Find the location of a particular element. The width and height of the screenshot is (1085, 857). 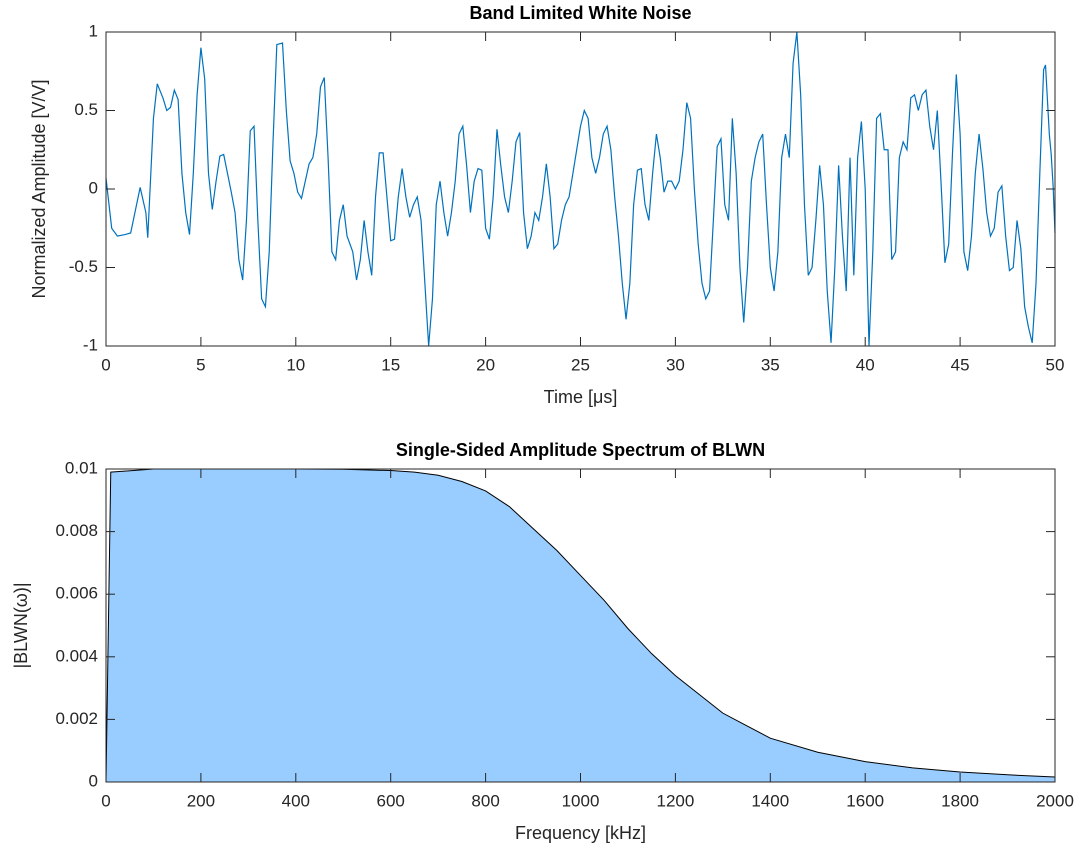

x-tick-label: 400 is located at coordinates (296, 800).